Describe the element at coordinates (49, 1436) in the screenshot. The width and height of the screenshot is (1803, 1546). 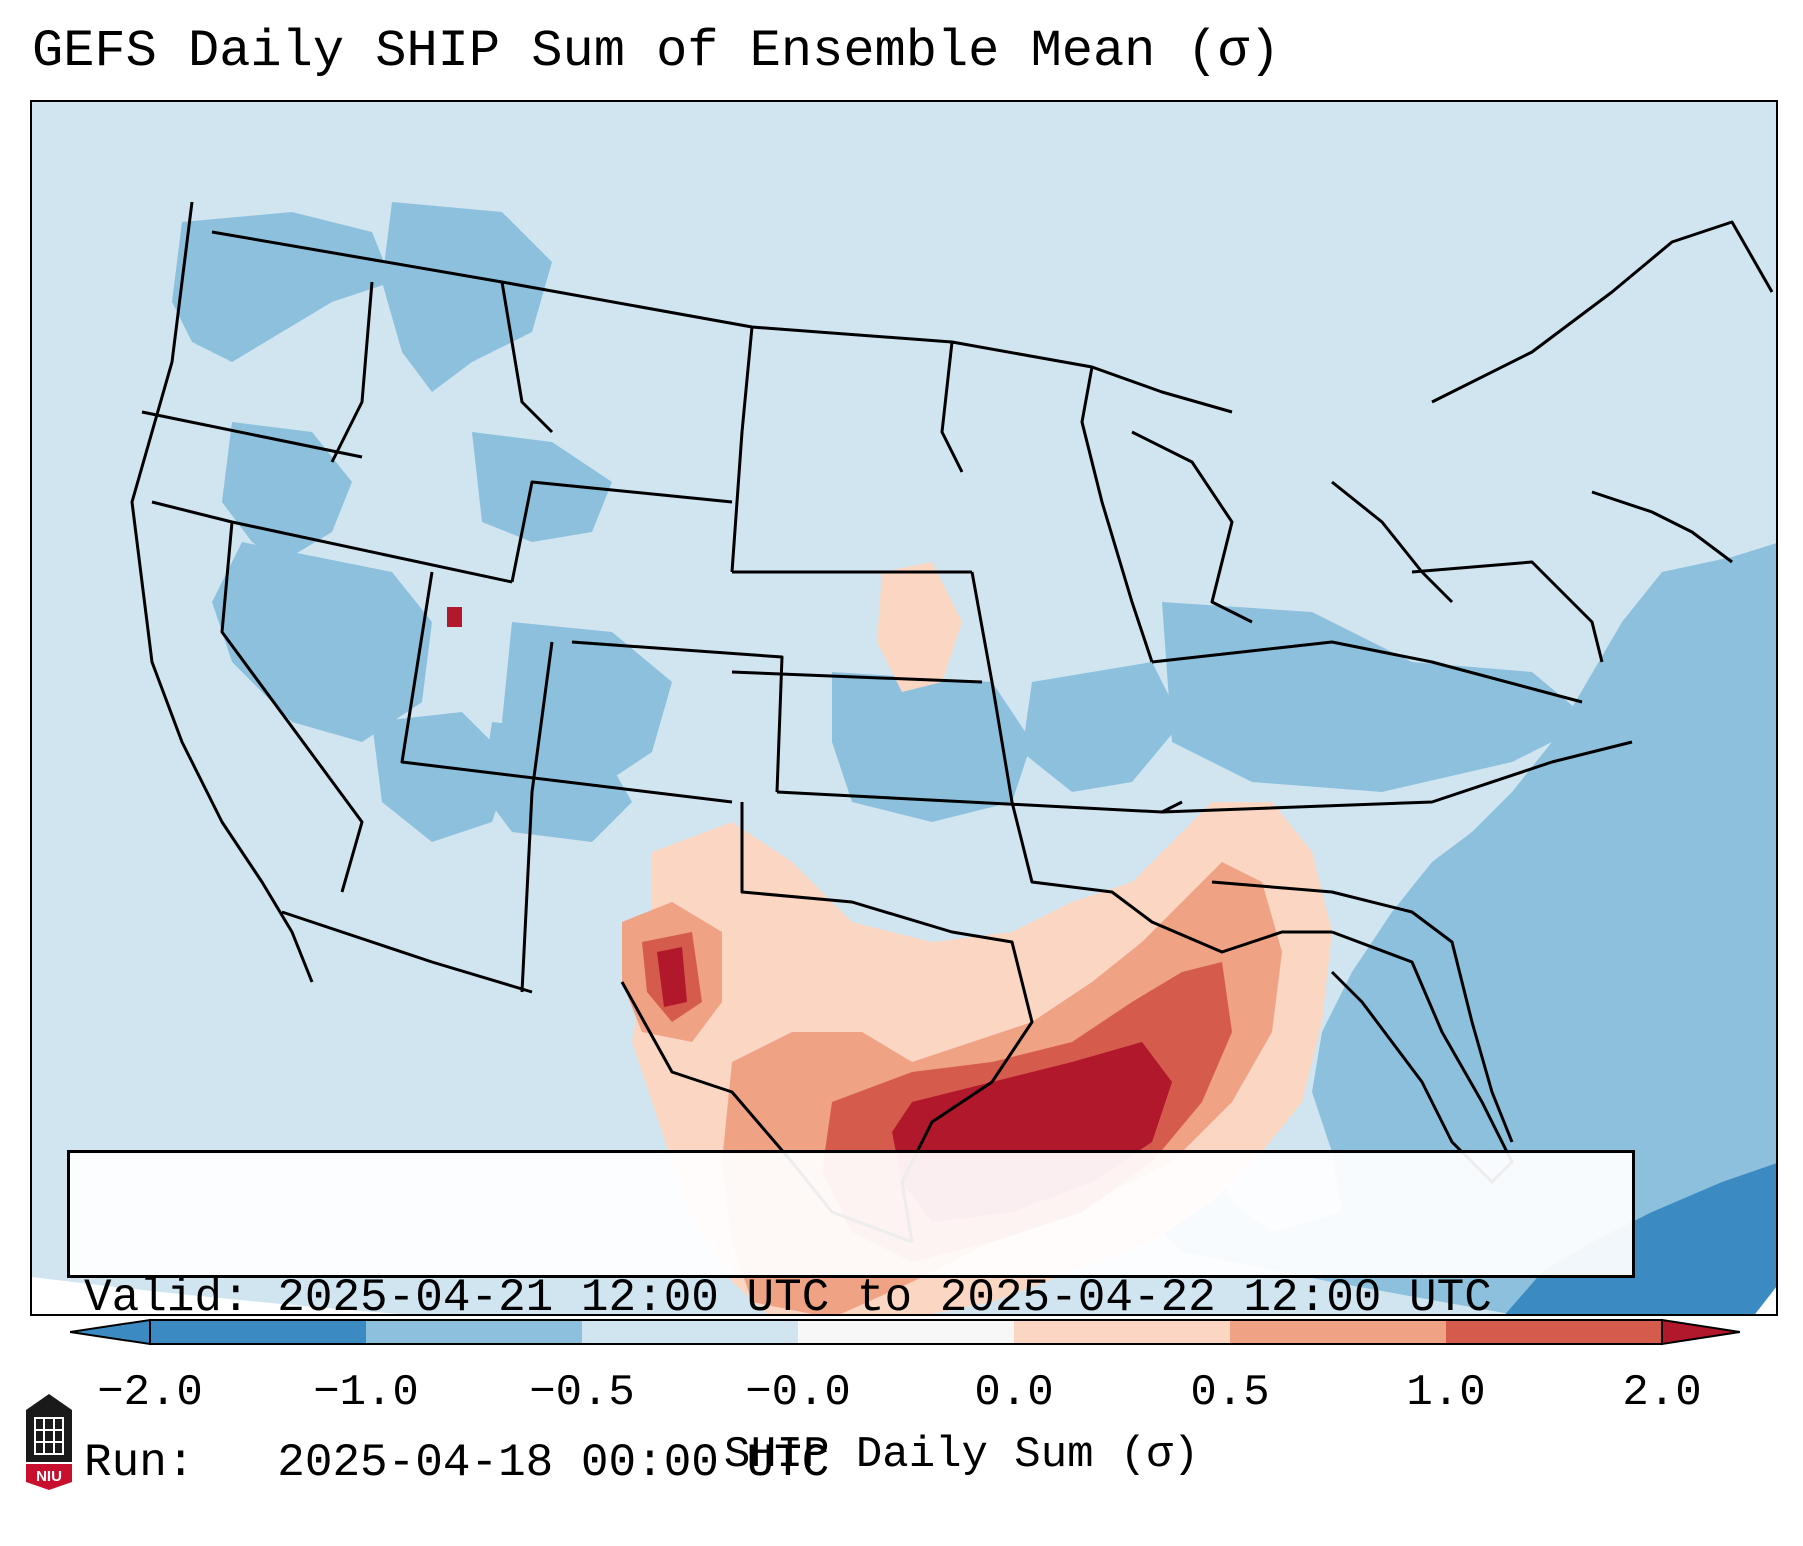
I see `logo-window-frame` at that location.